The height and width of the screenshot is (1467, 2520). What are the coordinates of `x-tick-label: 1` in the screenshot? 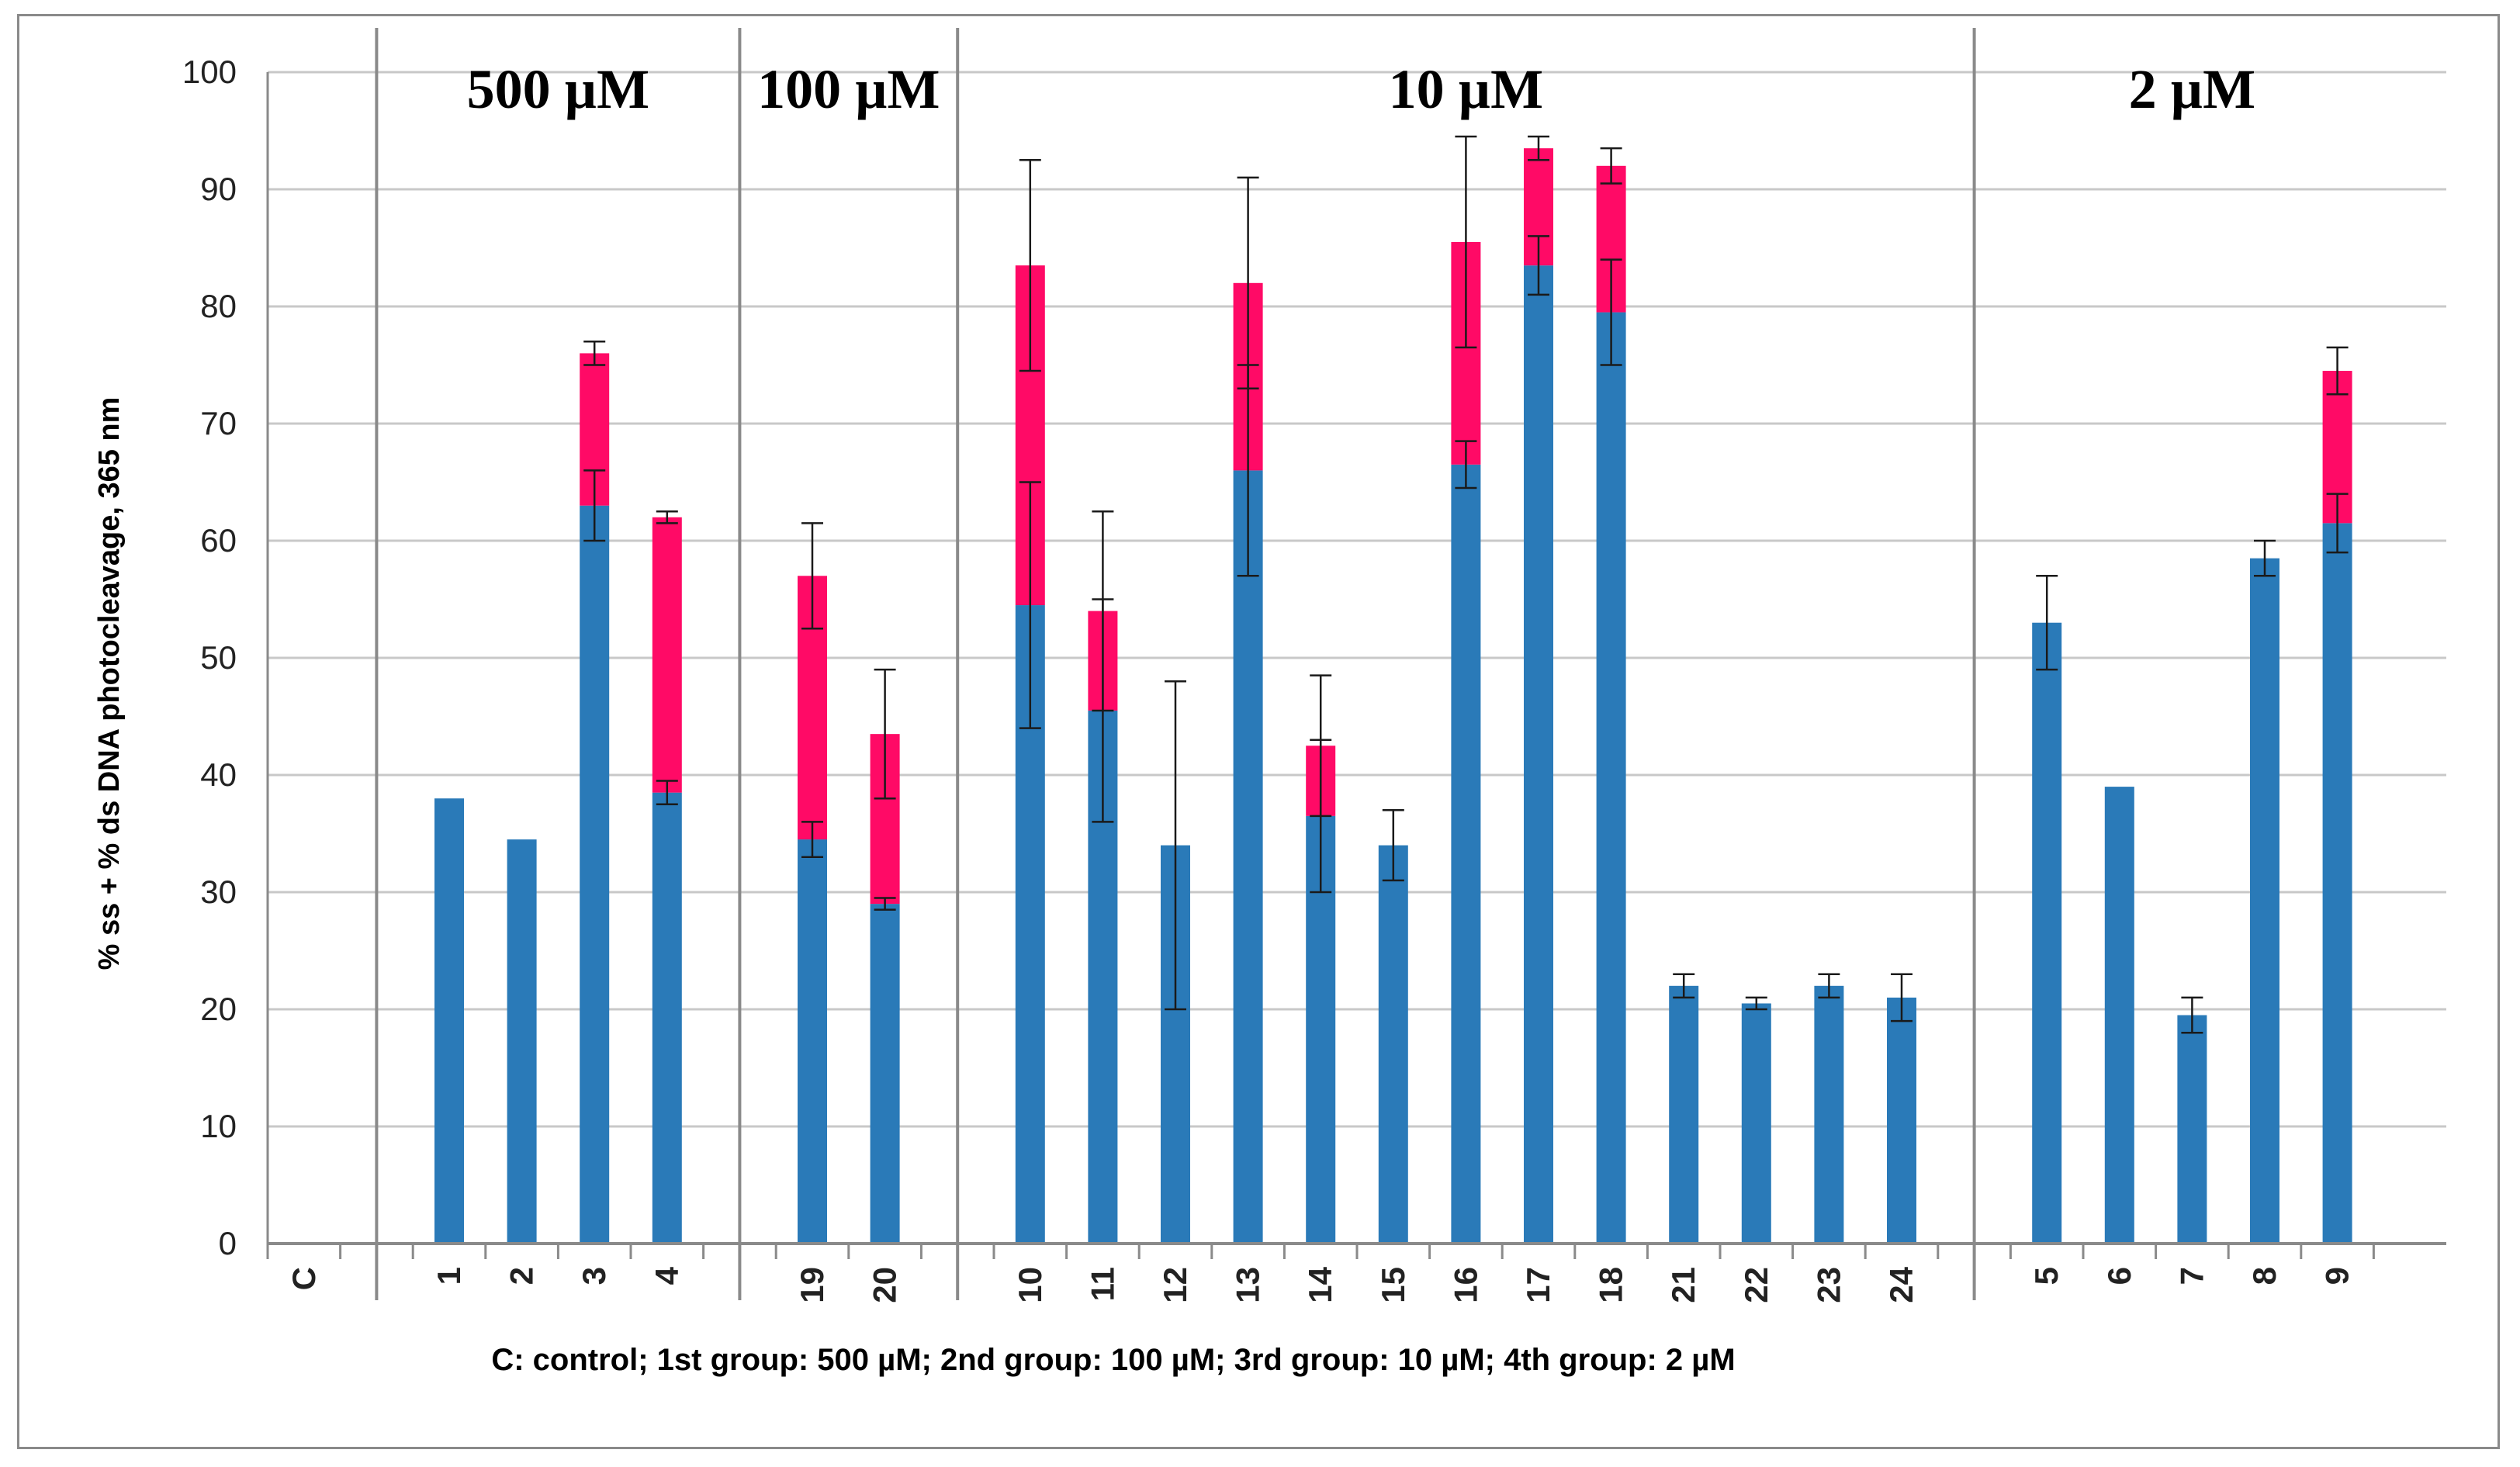 It's located at (449, 1276).